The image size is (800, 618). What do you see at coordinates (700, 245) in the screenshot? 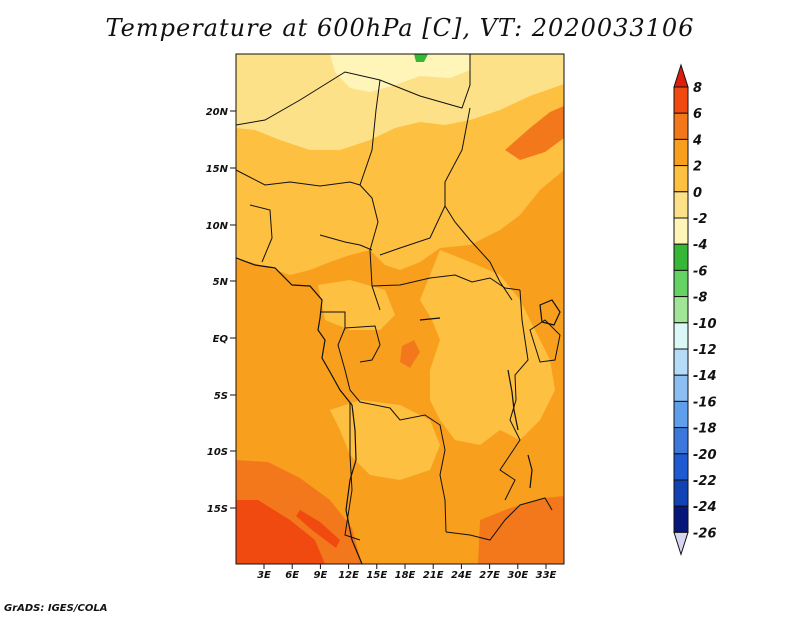
I see `colorbar-label: -4` at bounding box center [700, 245].